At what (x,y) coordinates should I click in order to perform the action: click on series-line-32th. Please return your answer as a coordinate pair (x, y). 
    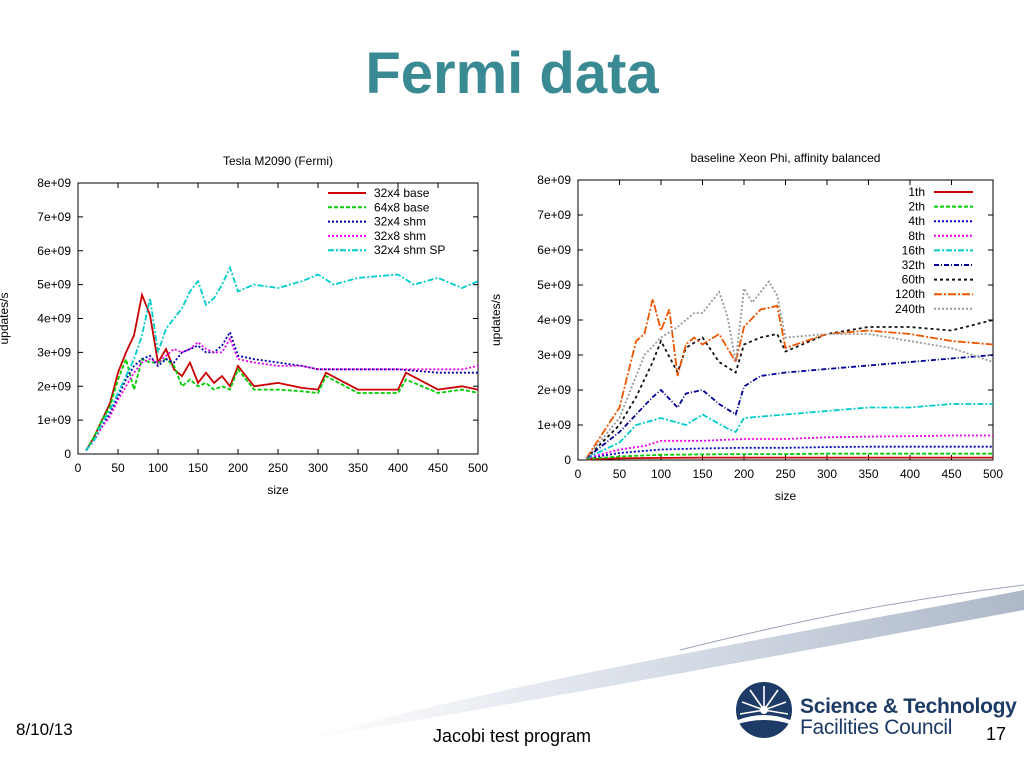
    Looking at the image, I should click on (789, 407).